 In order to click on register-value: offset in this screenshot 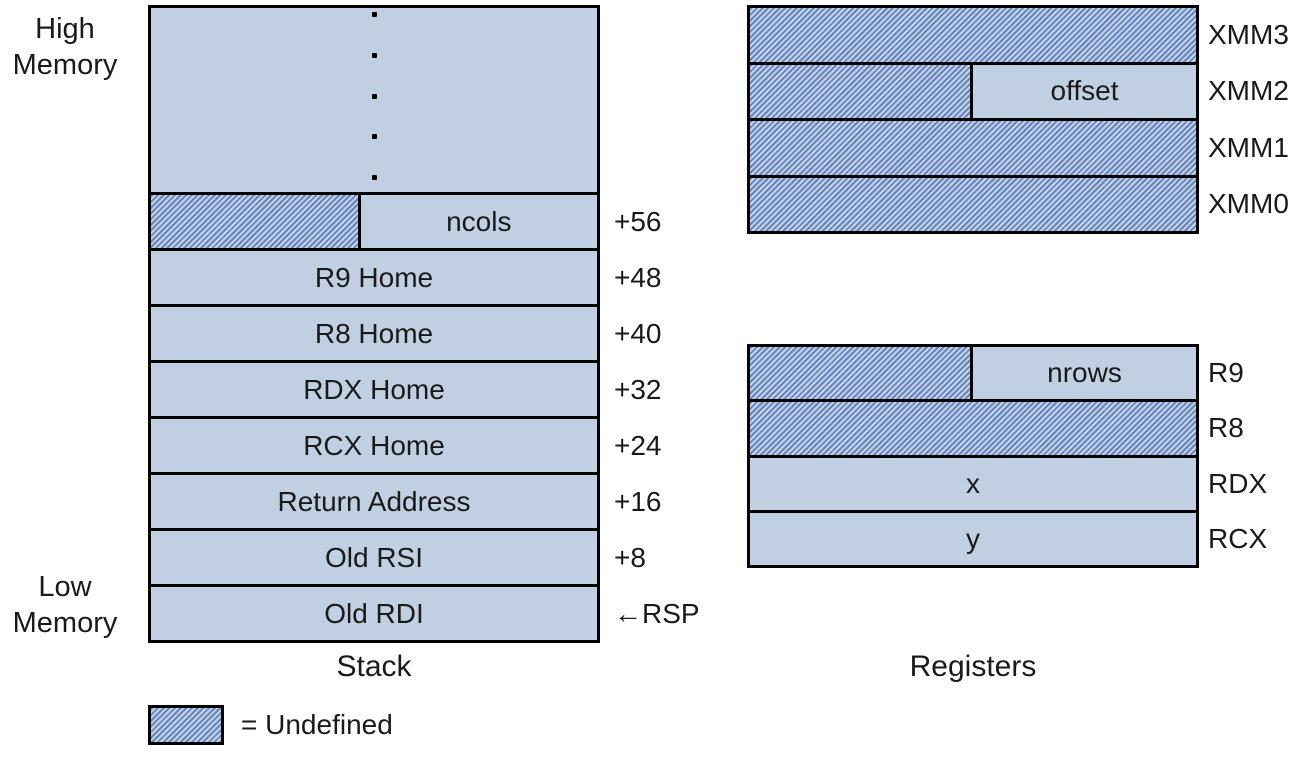, I will do `click(1084, 91)`.